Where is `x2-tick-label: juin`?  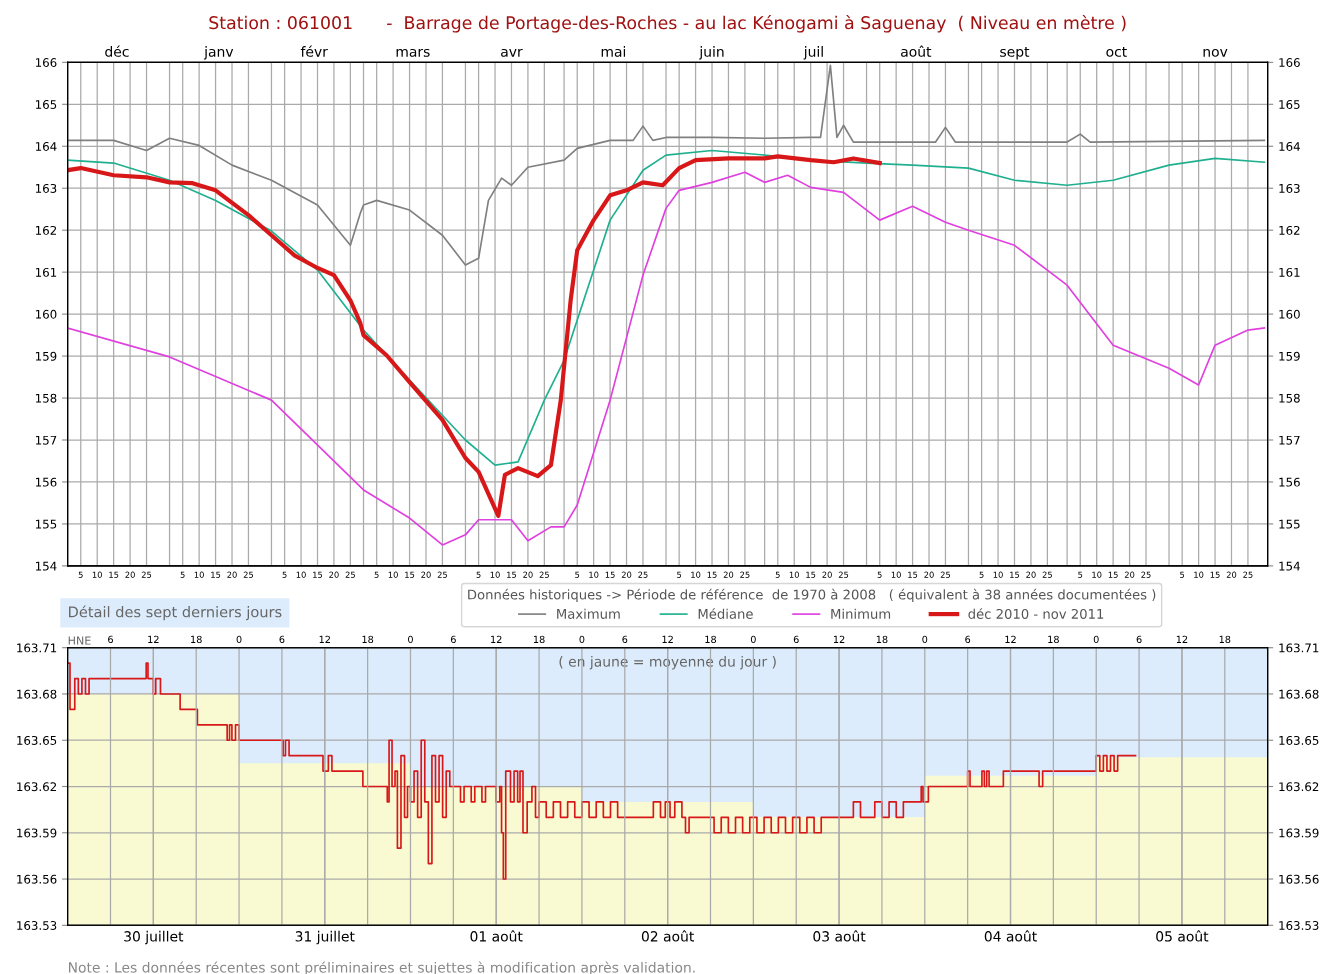
x2-tick-label: juin is located at coordinates (711, 53).